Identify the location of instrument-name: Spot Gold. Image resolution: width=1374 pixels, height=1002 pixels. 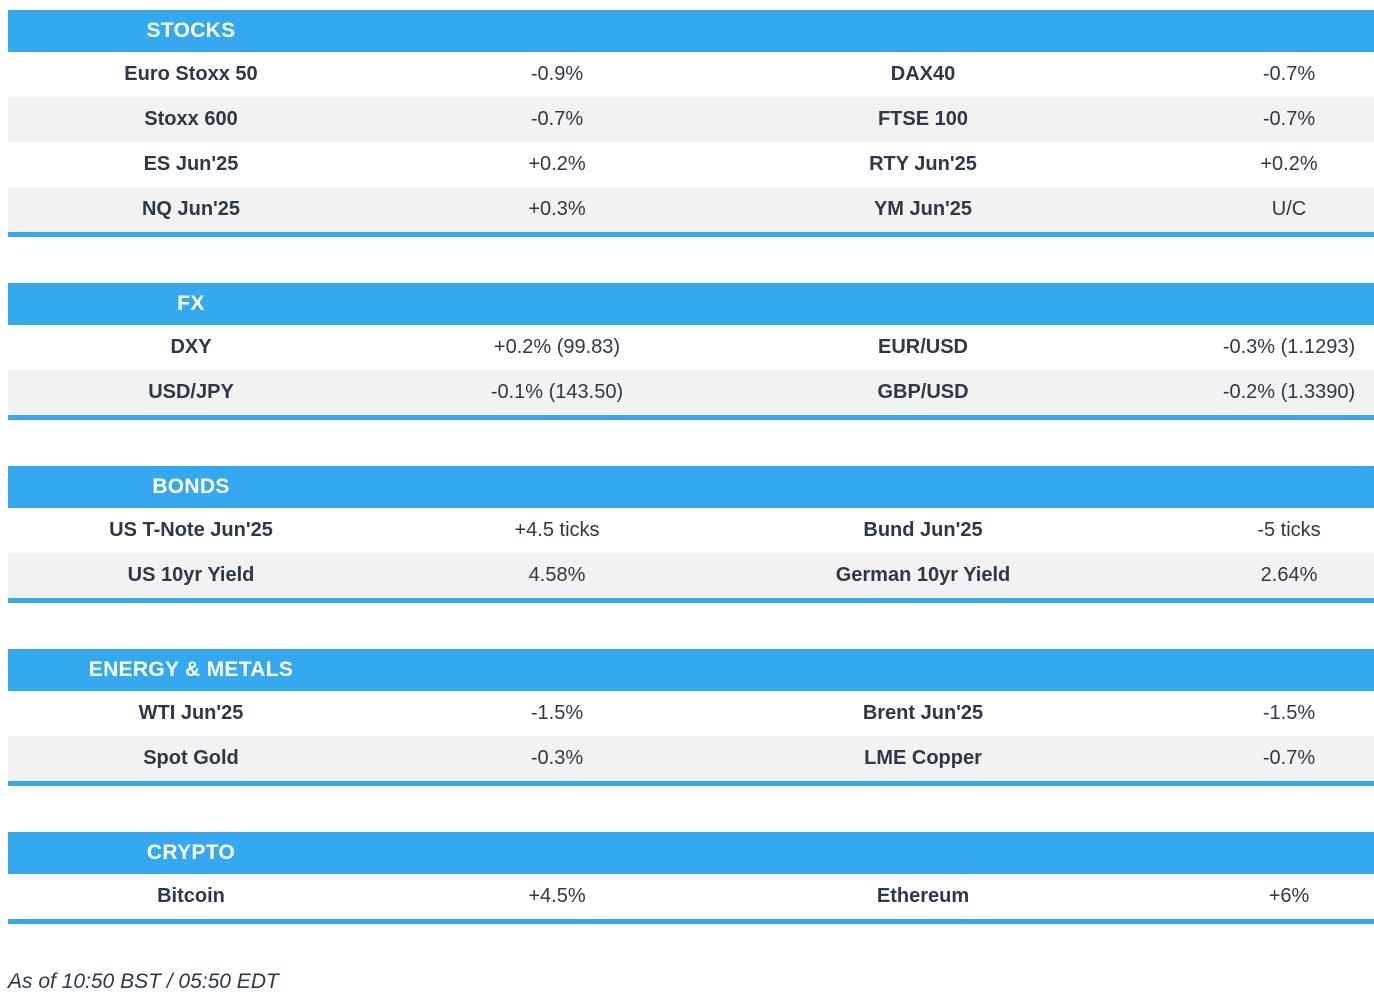
(191, 758).